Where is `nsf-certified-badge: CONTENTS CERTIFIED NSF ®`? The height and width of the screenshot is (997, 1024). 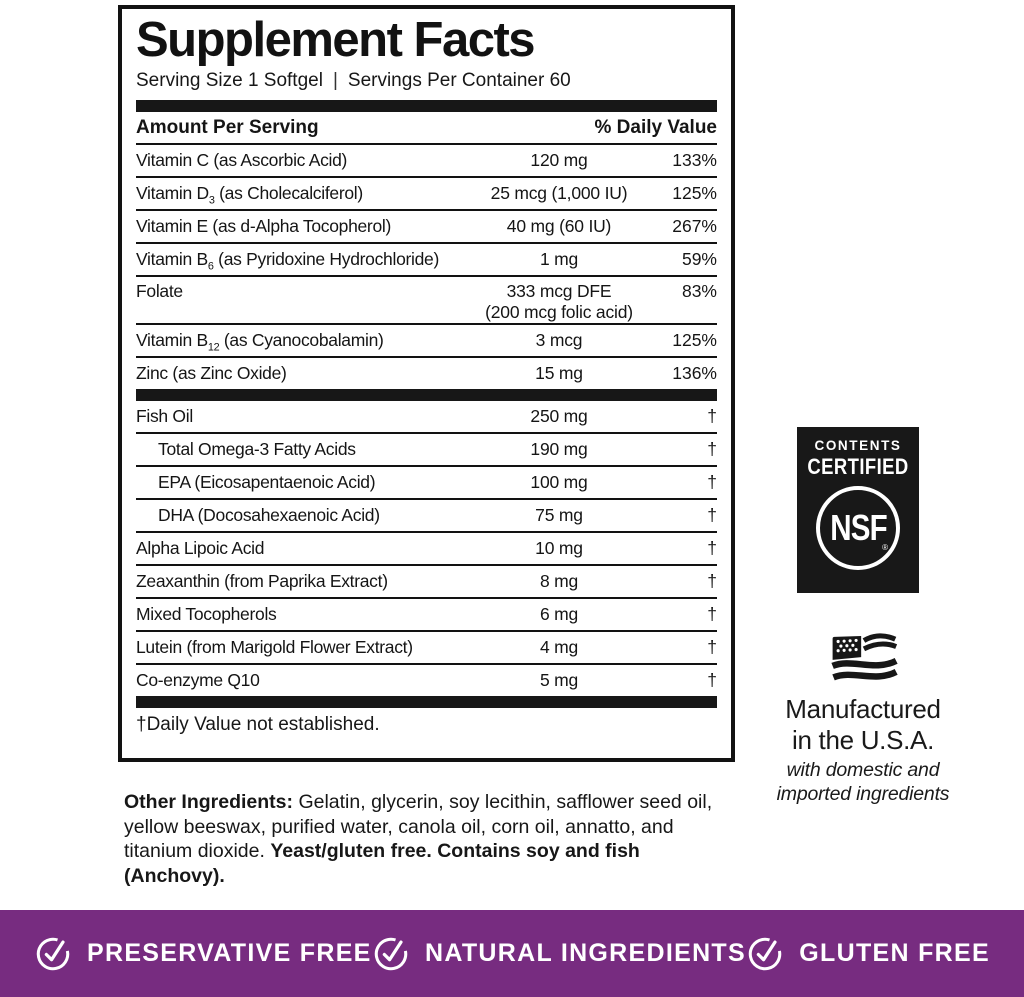 nsf-certified-badge: CONTENTS CERTIFIED NSF ® is located at coordinates (858, 510).